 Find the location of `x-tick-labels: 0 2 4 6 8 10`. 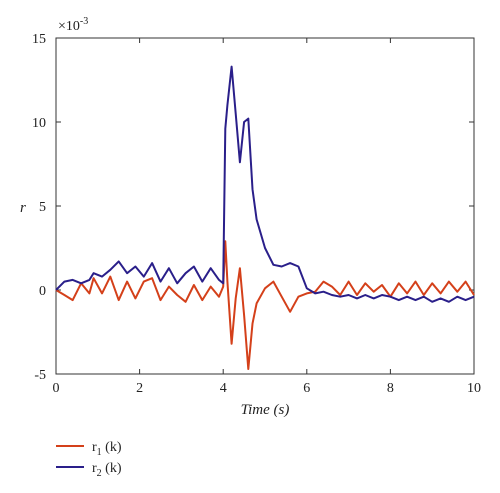

x-tick-labels: 0 2 4 6 8 10 is located at coordinates (267, 388).